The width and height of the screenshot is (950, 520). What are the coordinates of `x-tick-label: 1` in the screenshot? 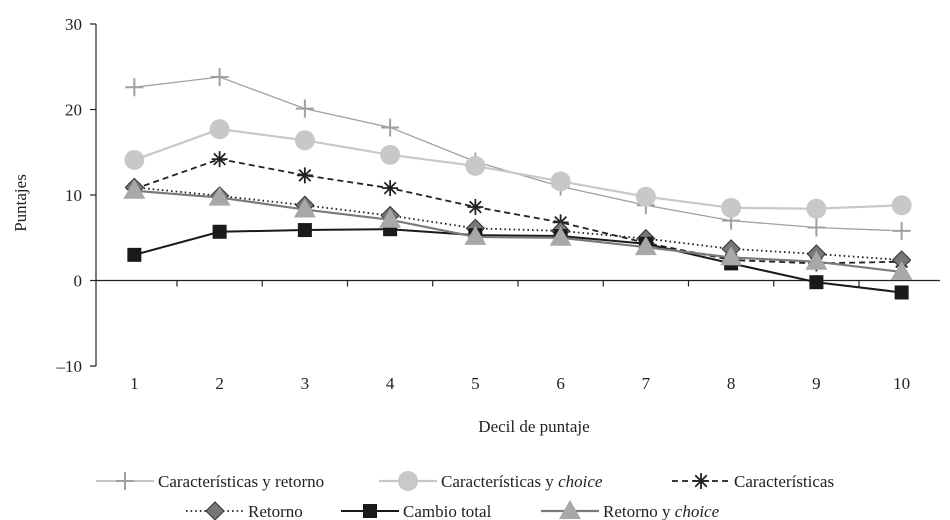 It's located at (134, 383).